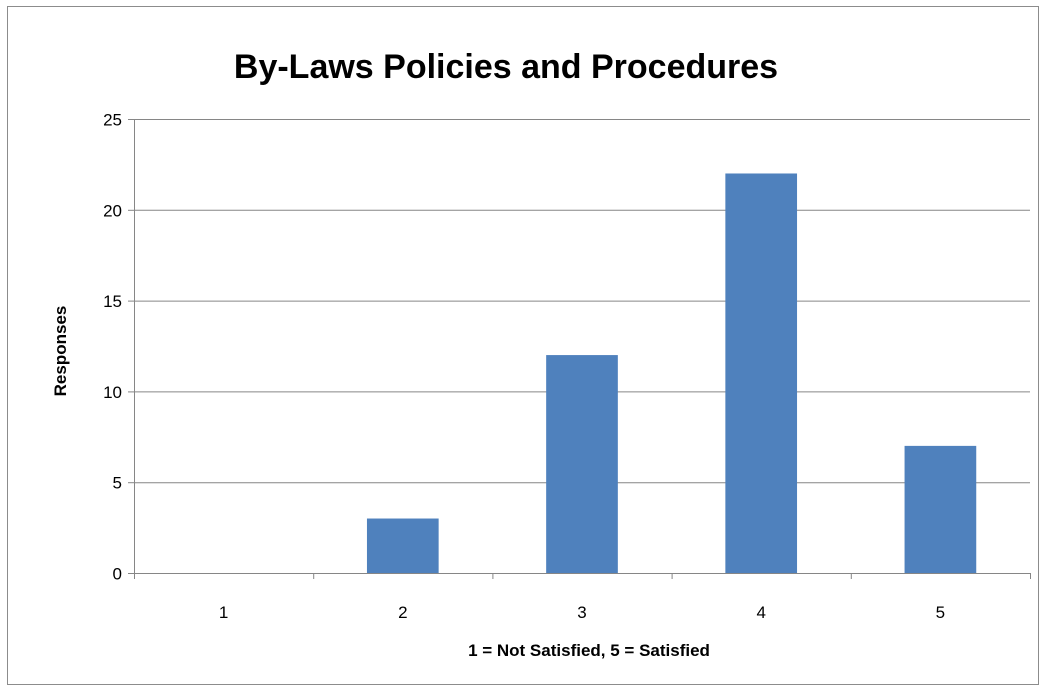 This screenshot has width=1047, height=690. What do you see at coordinates (112, 347) in the screenshot?
I see `y-tick-labels: 0 5 10 15 20 25` at bounding box center [112, 347].